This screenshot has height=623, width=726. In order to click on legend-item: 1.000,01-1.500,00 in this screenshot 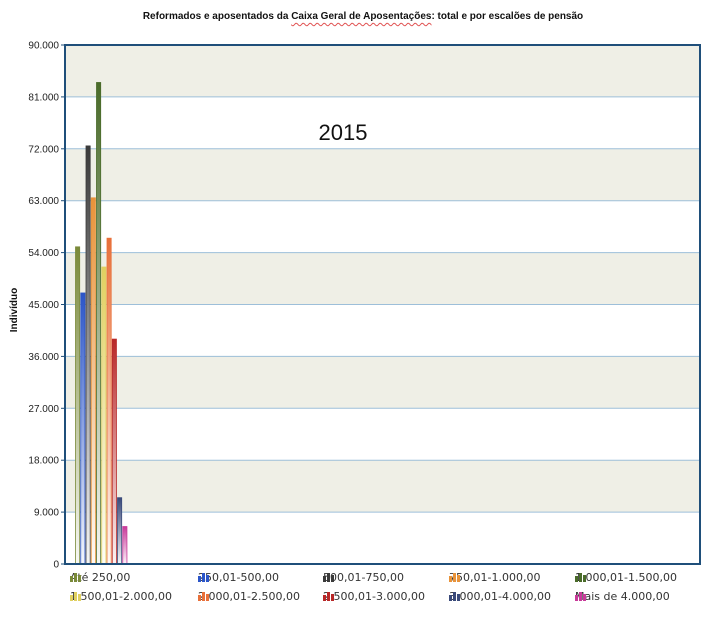, I will do `click(626, 577)`.